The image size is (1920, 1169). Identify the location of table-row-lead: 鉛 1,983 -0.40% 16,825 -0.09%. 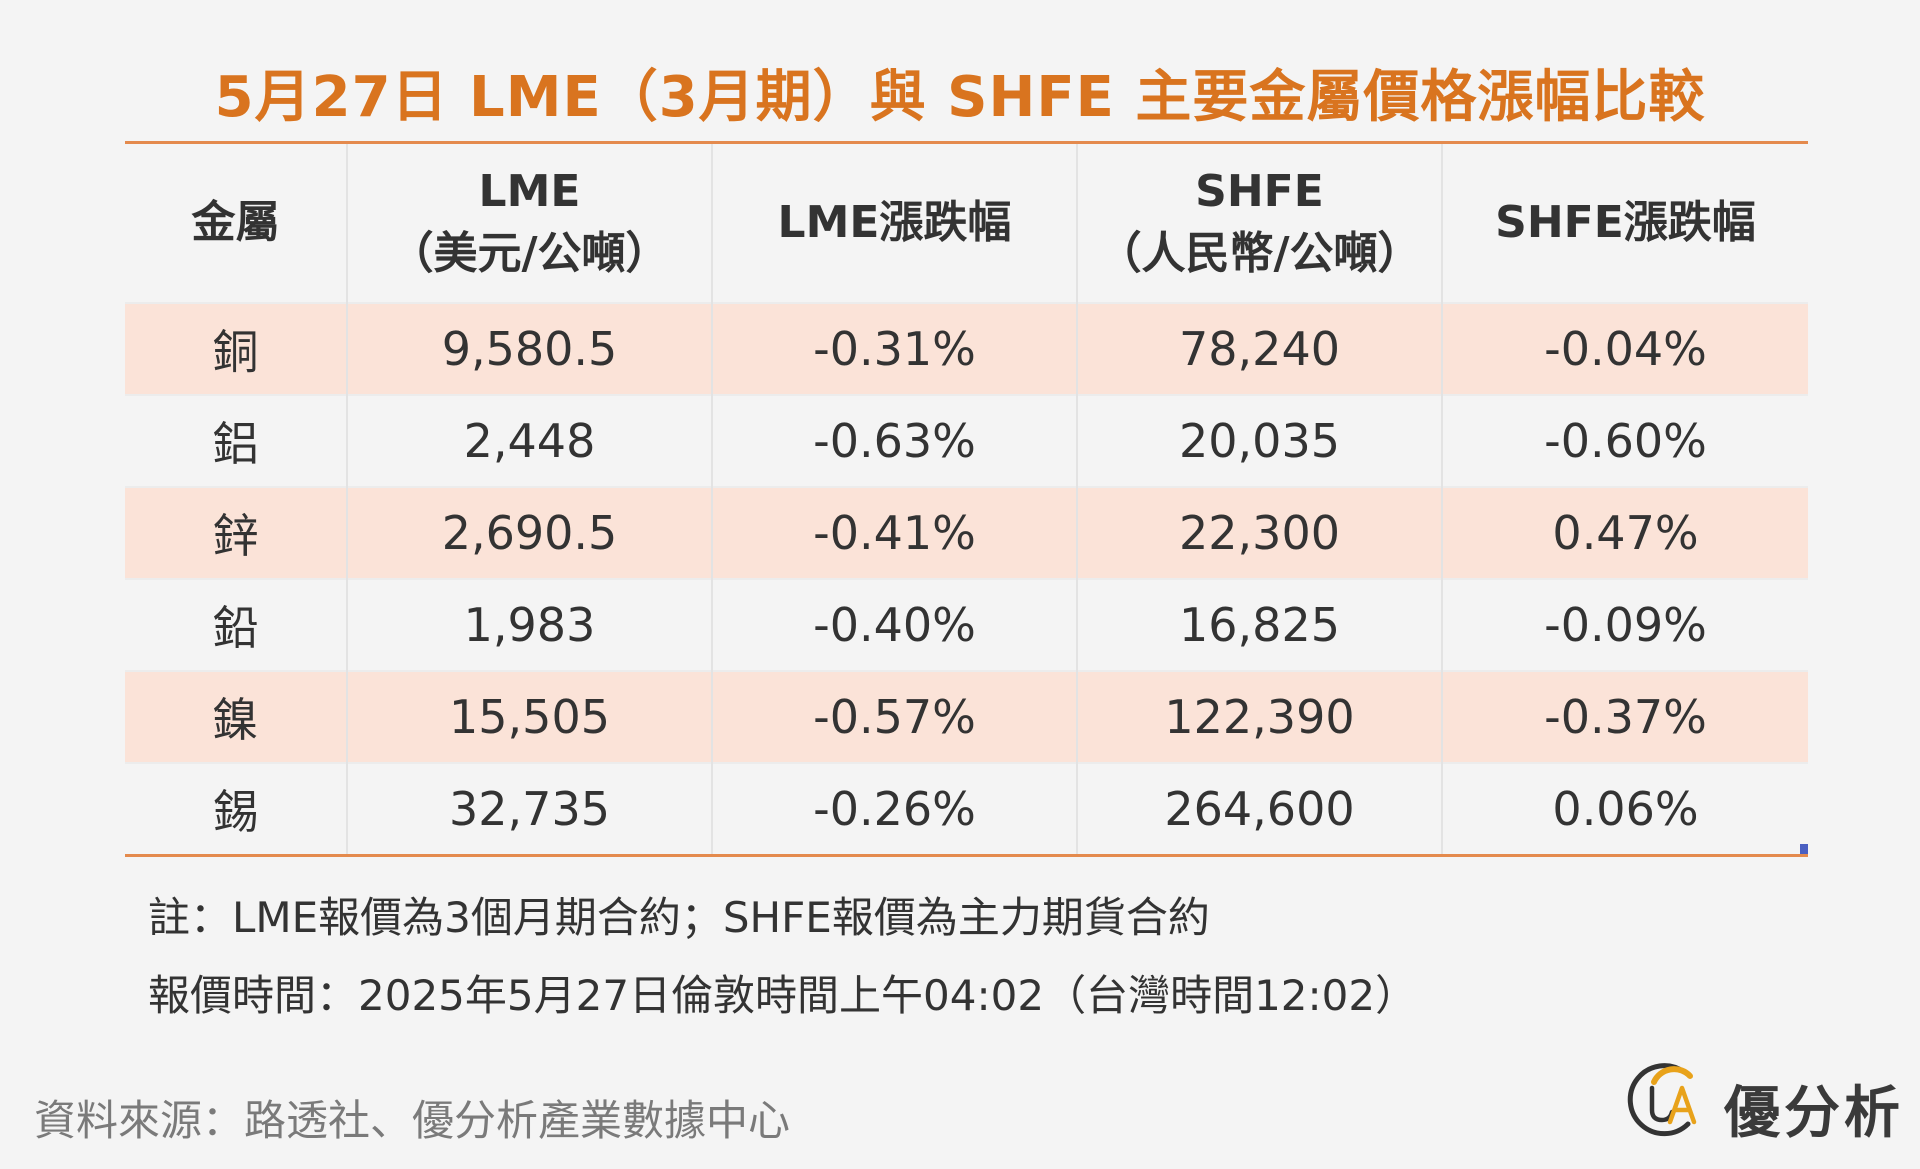
(966, 624).